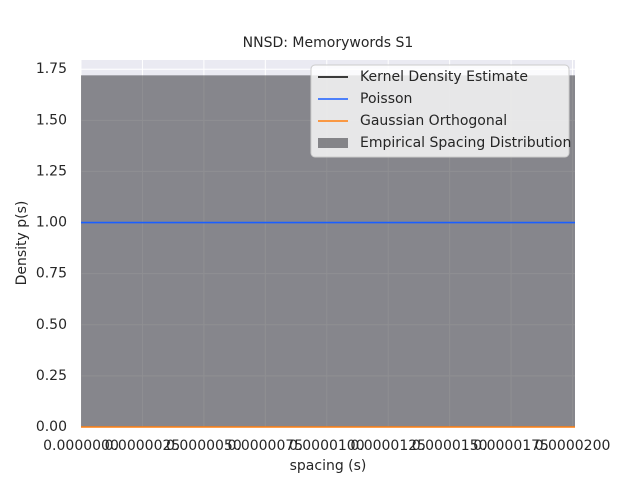 The width and height of the screenshot is (640, 480). I want to click on legend-frame, so click(440, 111).